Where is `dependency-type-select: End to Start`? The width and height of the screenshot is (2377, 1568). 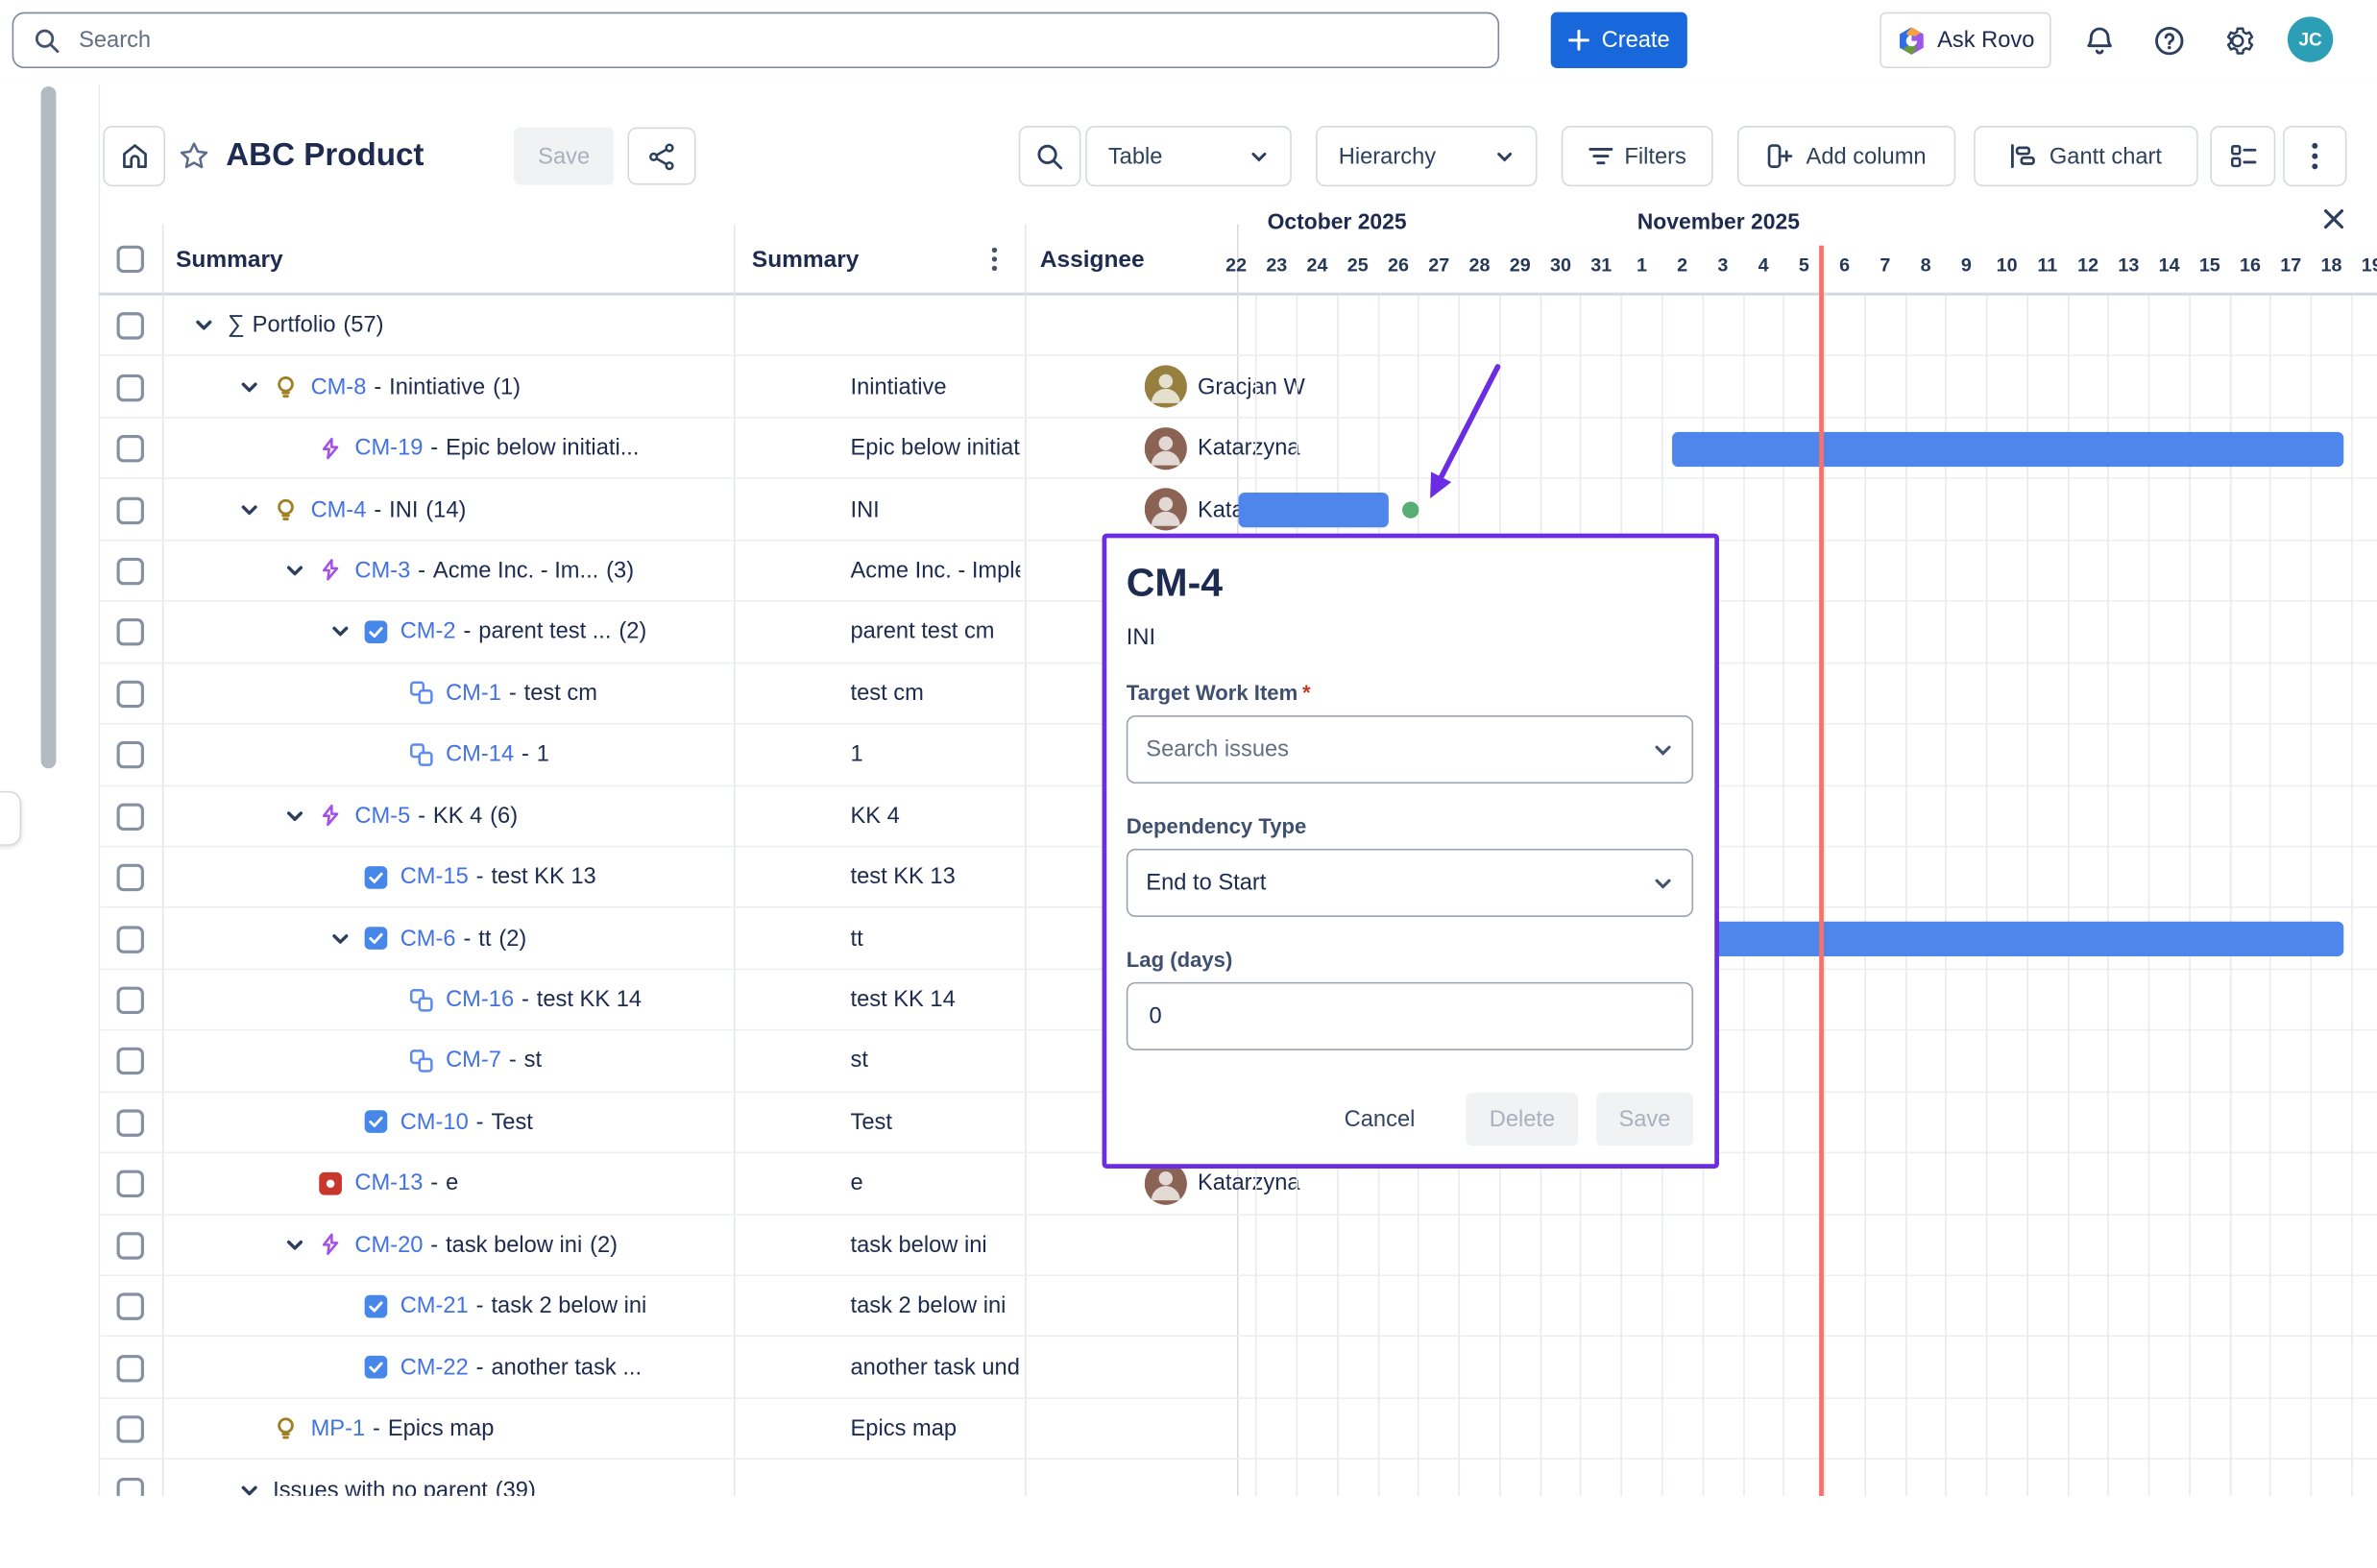 dependency-type-select: End to Start is located at coordinates (1410, 882).